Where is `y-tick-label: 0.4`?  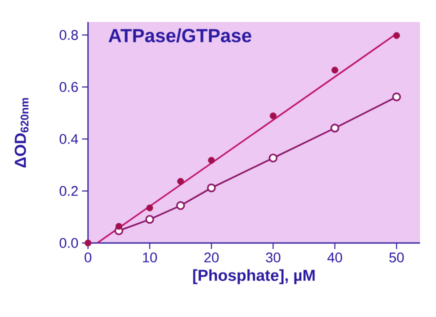 y-tick-label: 0.4 is located at coordinates (69, 139).